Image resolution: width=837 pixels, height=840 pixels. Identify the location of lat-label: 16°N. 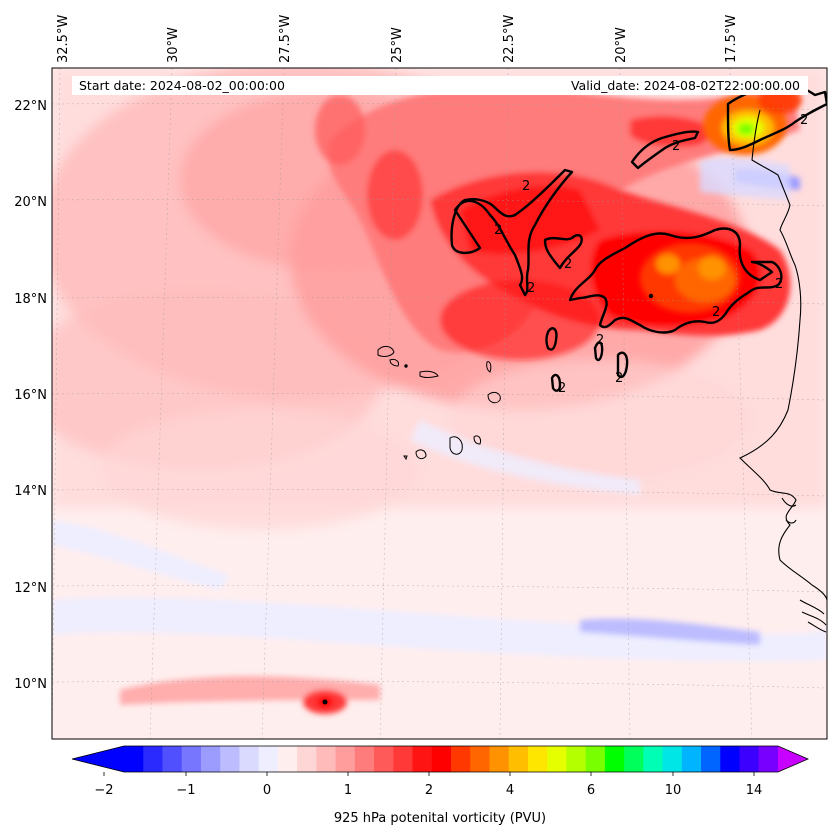
(30, 395).